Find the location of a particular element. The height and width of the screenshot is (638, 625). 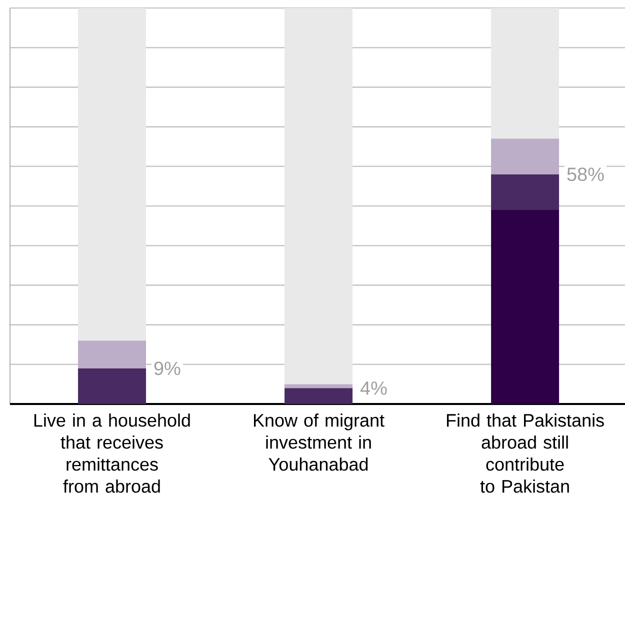

annotation: 9% is located at coordinates (167, 369).